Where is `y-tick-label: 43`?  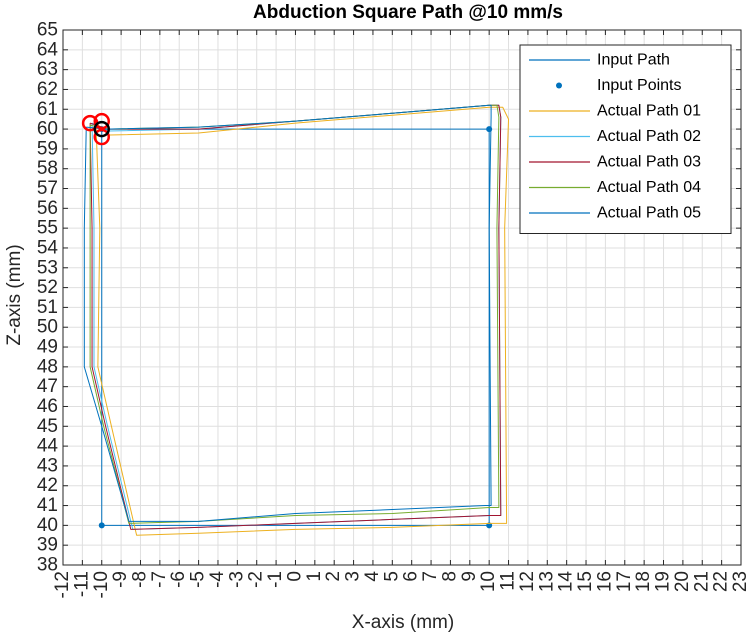 y-tick-label: 43 is located at coordinates (47, 465).